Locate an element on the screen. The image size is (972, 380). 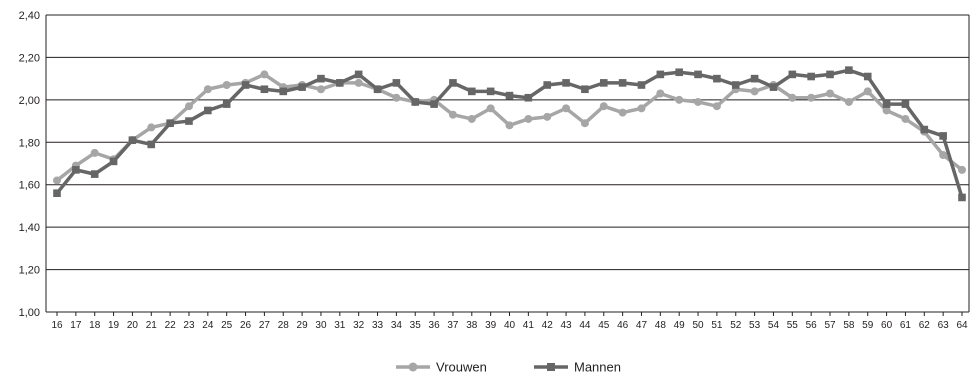
y-tick-label: 1,40 is located at coordinates (29, 228).